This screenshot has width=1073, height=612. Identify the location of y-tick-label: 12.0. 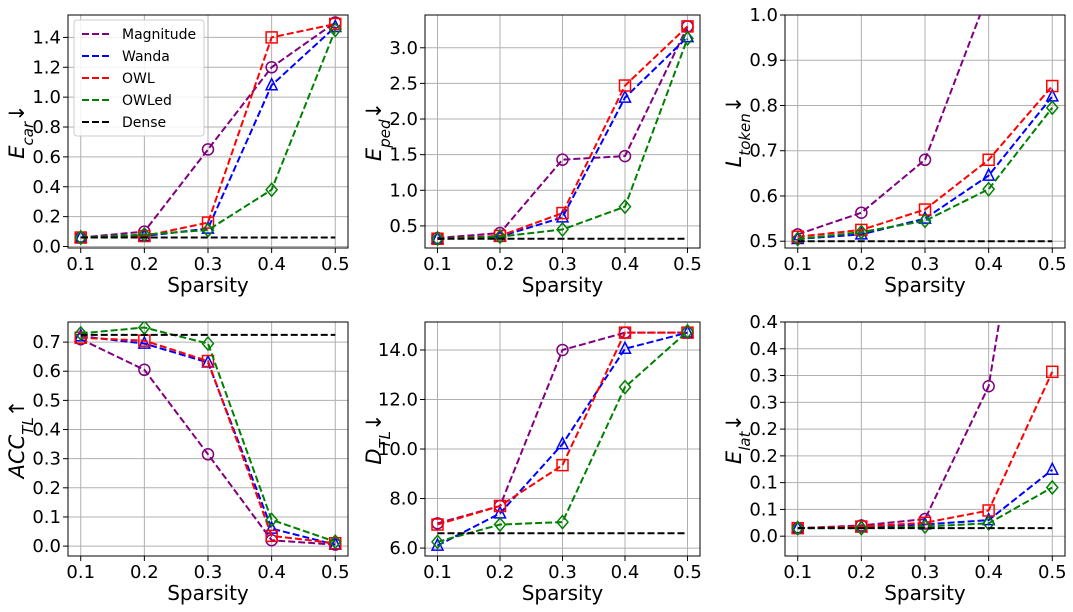
(398, 400).